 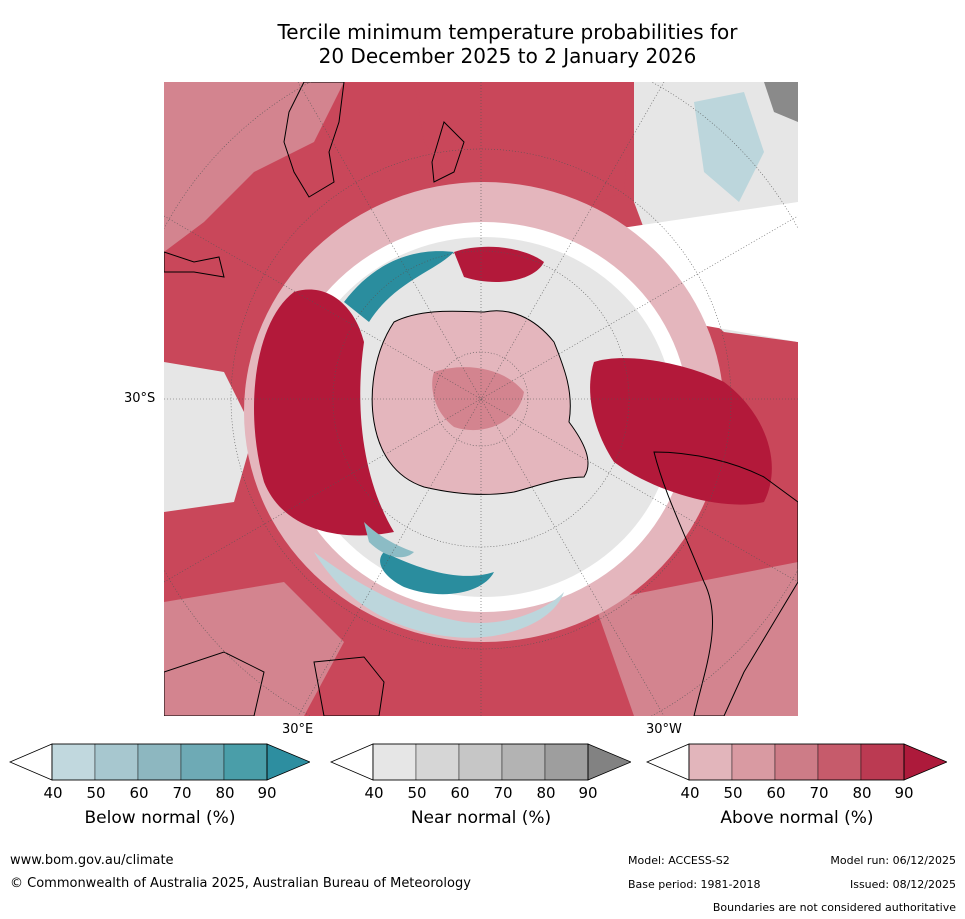 I want to click on colorbar-above-svg, so click(x=796, y=762).